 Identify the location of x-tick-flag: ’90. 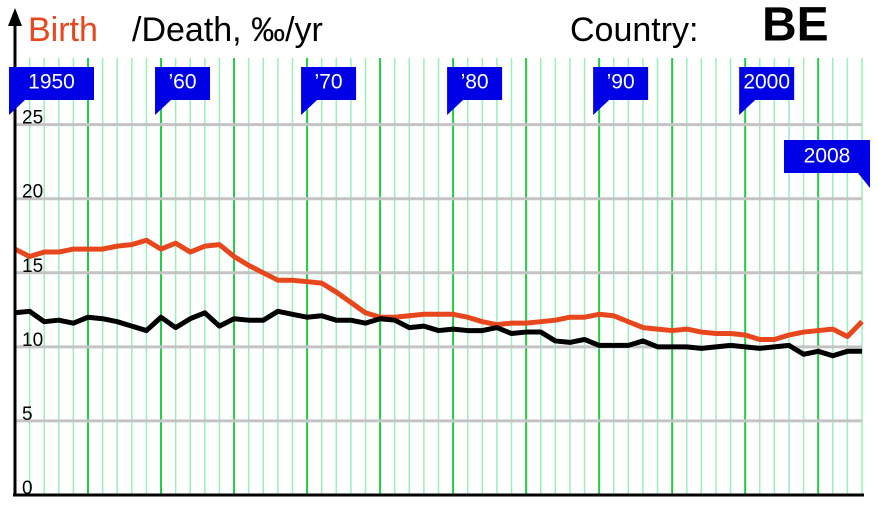
(621, 91).